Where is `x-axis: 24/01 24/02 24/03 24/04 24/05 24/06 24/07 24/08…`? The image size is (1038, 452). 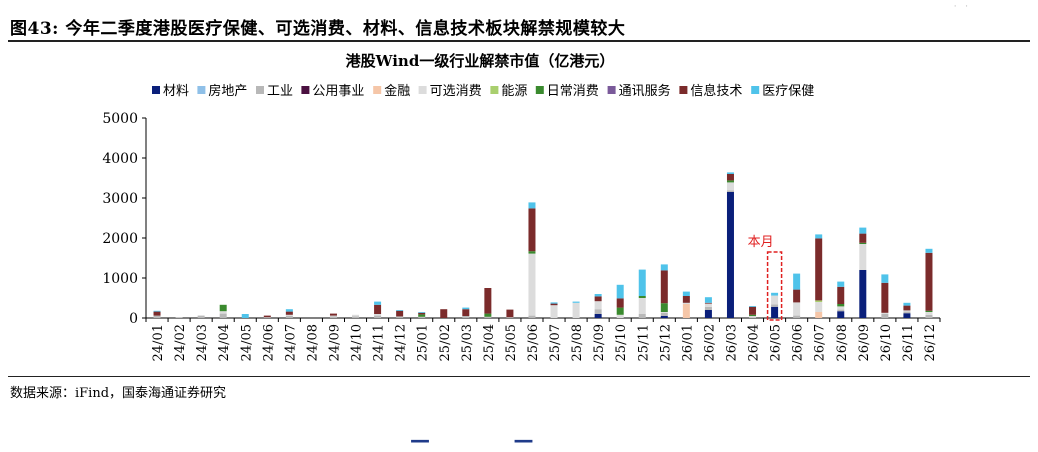 x-axis: 24/01 24/02 24/03 24/04 24/05 24/06 24/07 24/08… is located at coordinates (543, 339).